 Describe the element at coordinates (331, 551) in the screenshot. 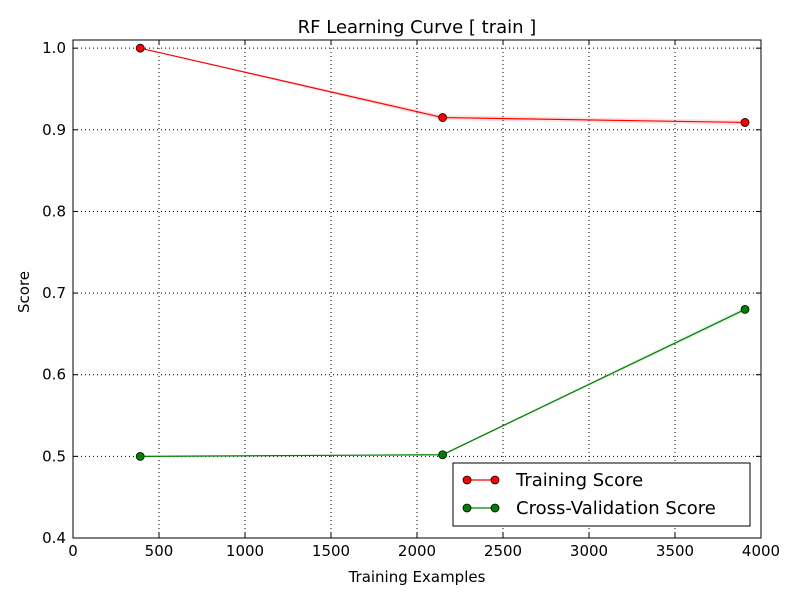

I see `x-tick-label: 1500` at that location.